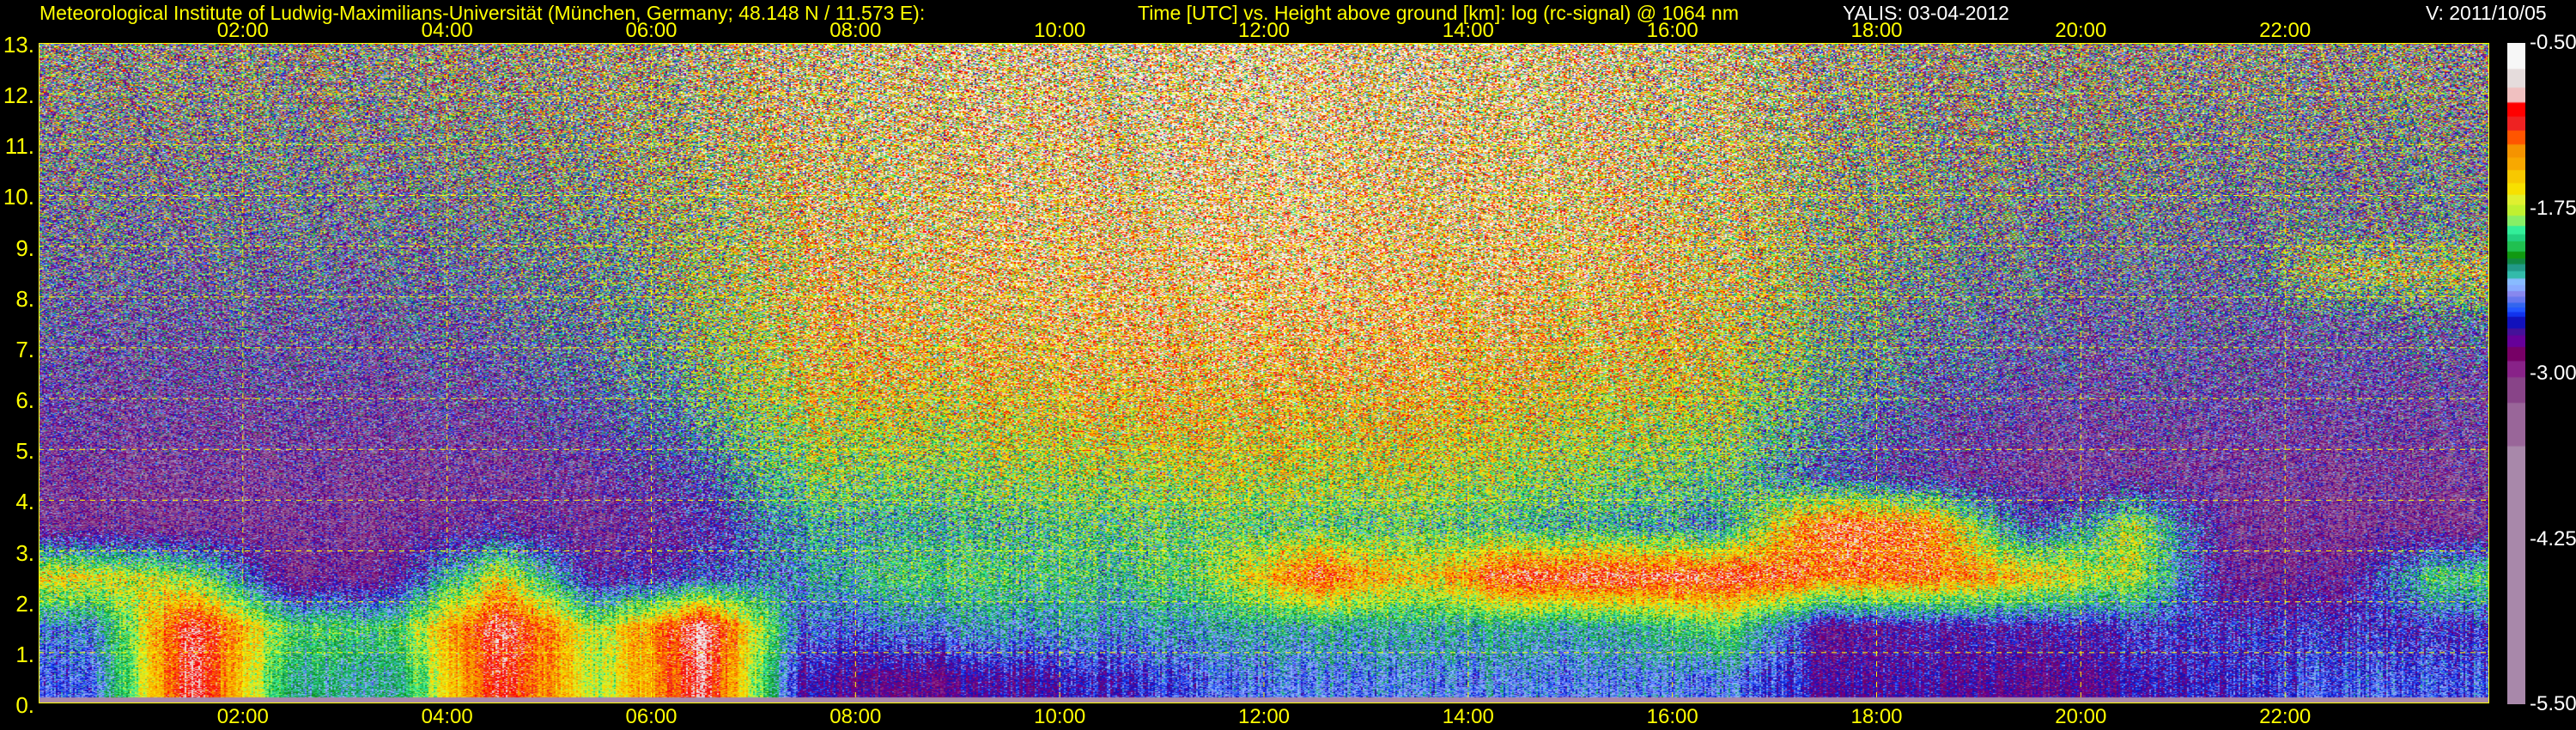 The width and height of the screenshot is (2576, 730). What do you see at coordinates (2553, 208) in the screenshot?
I see `colorbar-tick-label: -1.75` at bounding box center [2553, 208].